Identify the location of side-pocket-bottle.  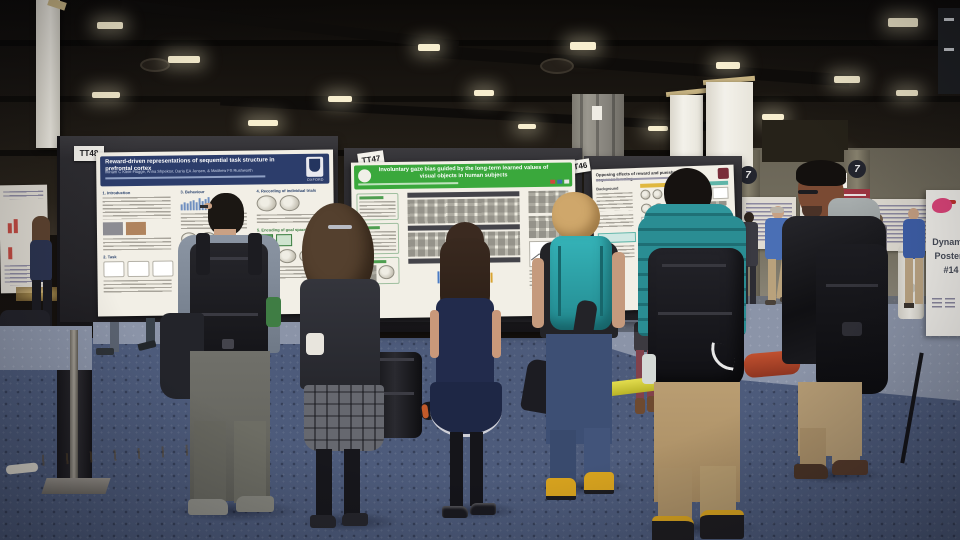
(649, 369).